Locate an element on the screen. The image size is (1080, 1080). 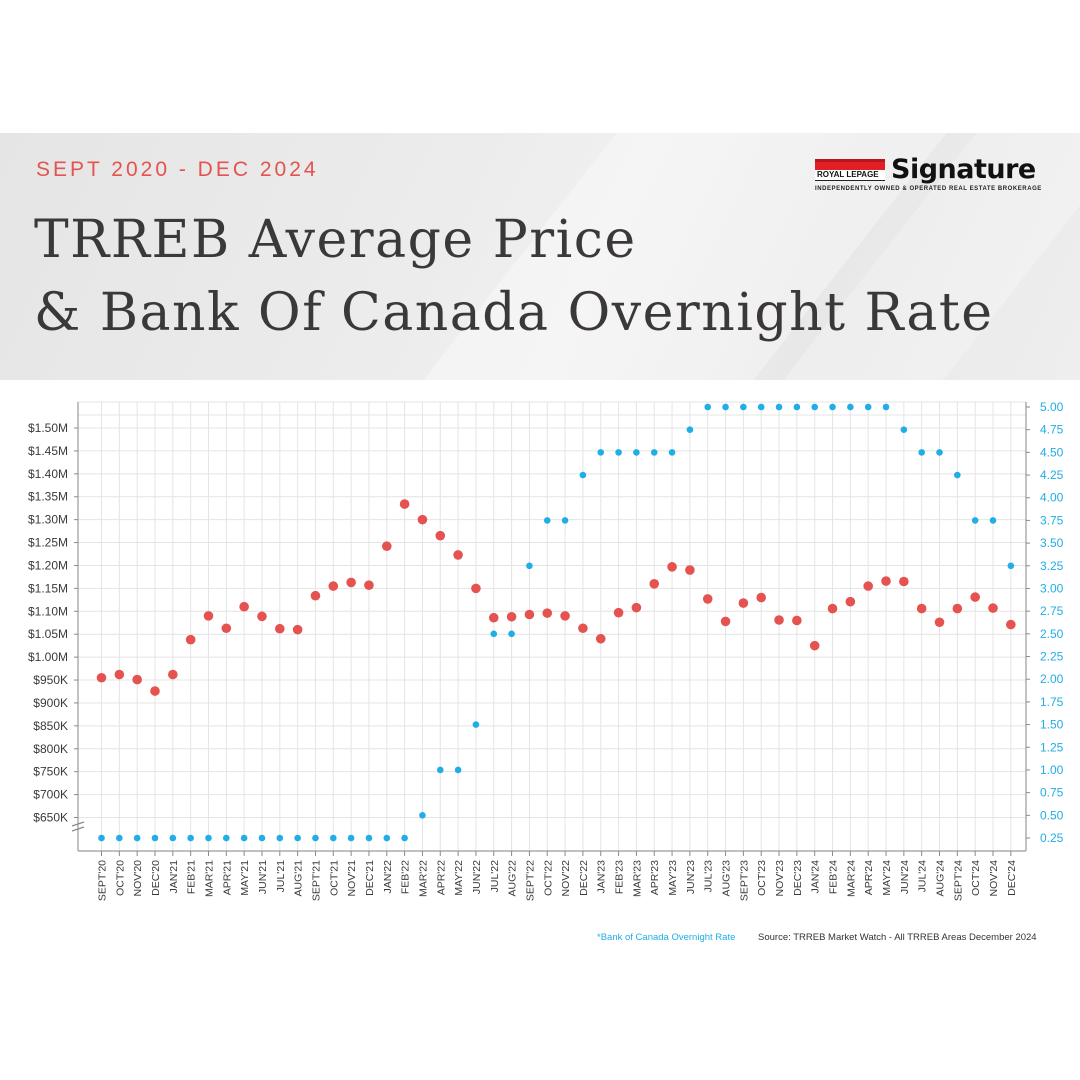
x-tick-label: FEB'23 is located at coordinates (620, 877).